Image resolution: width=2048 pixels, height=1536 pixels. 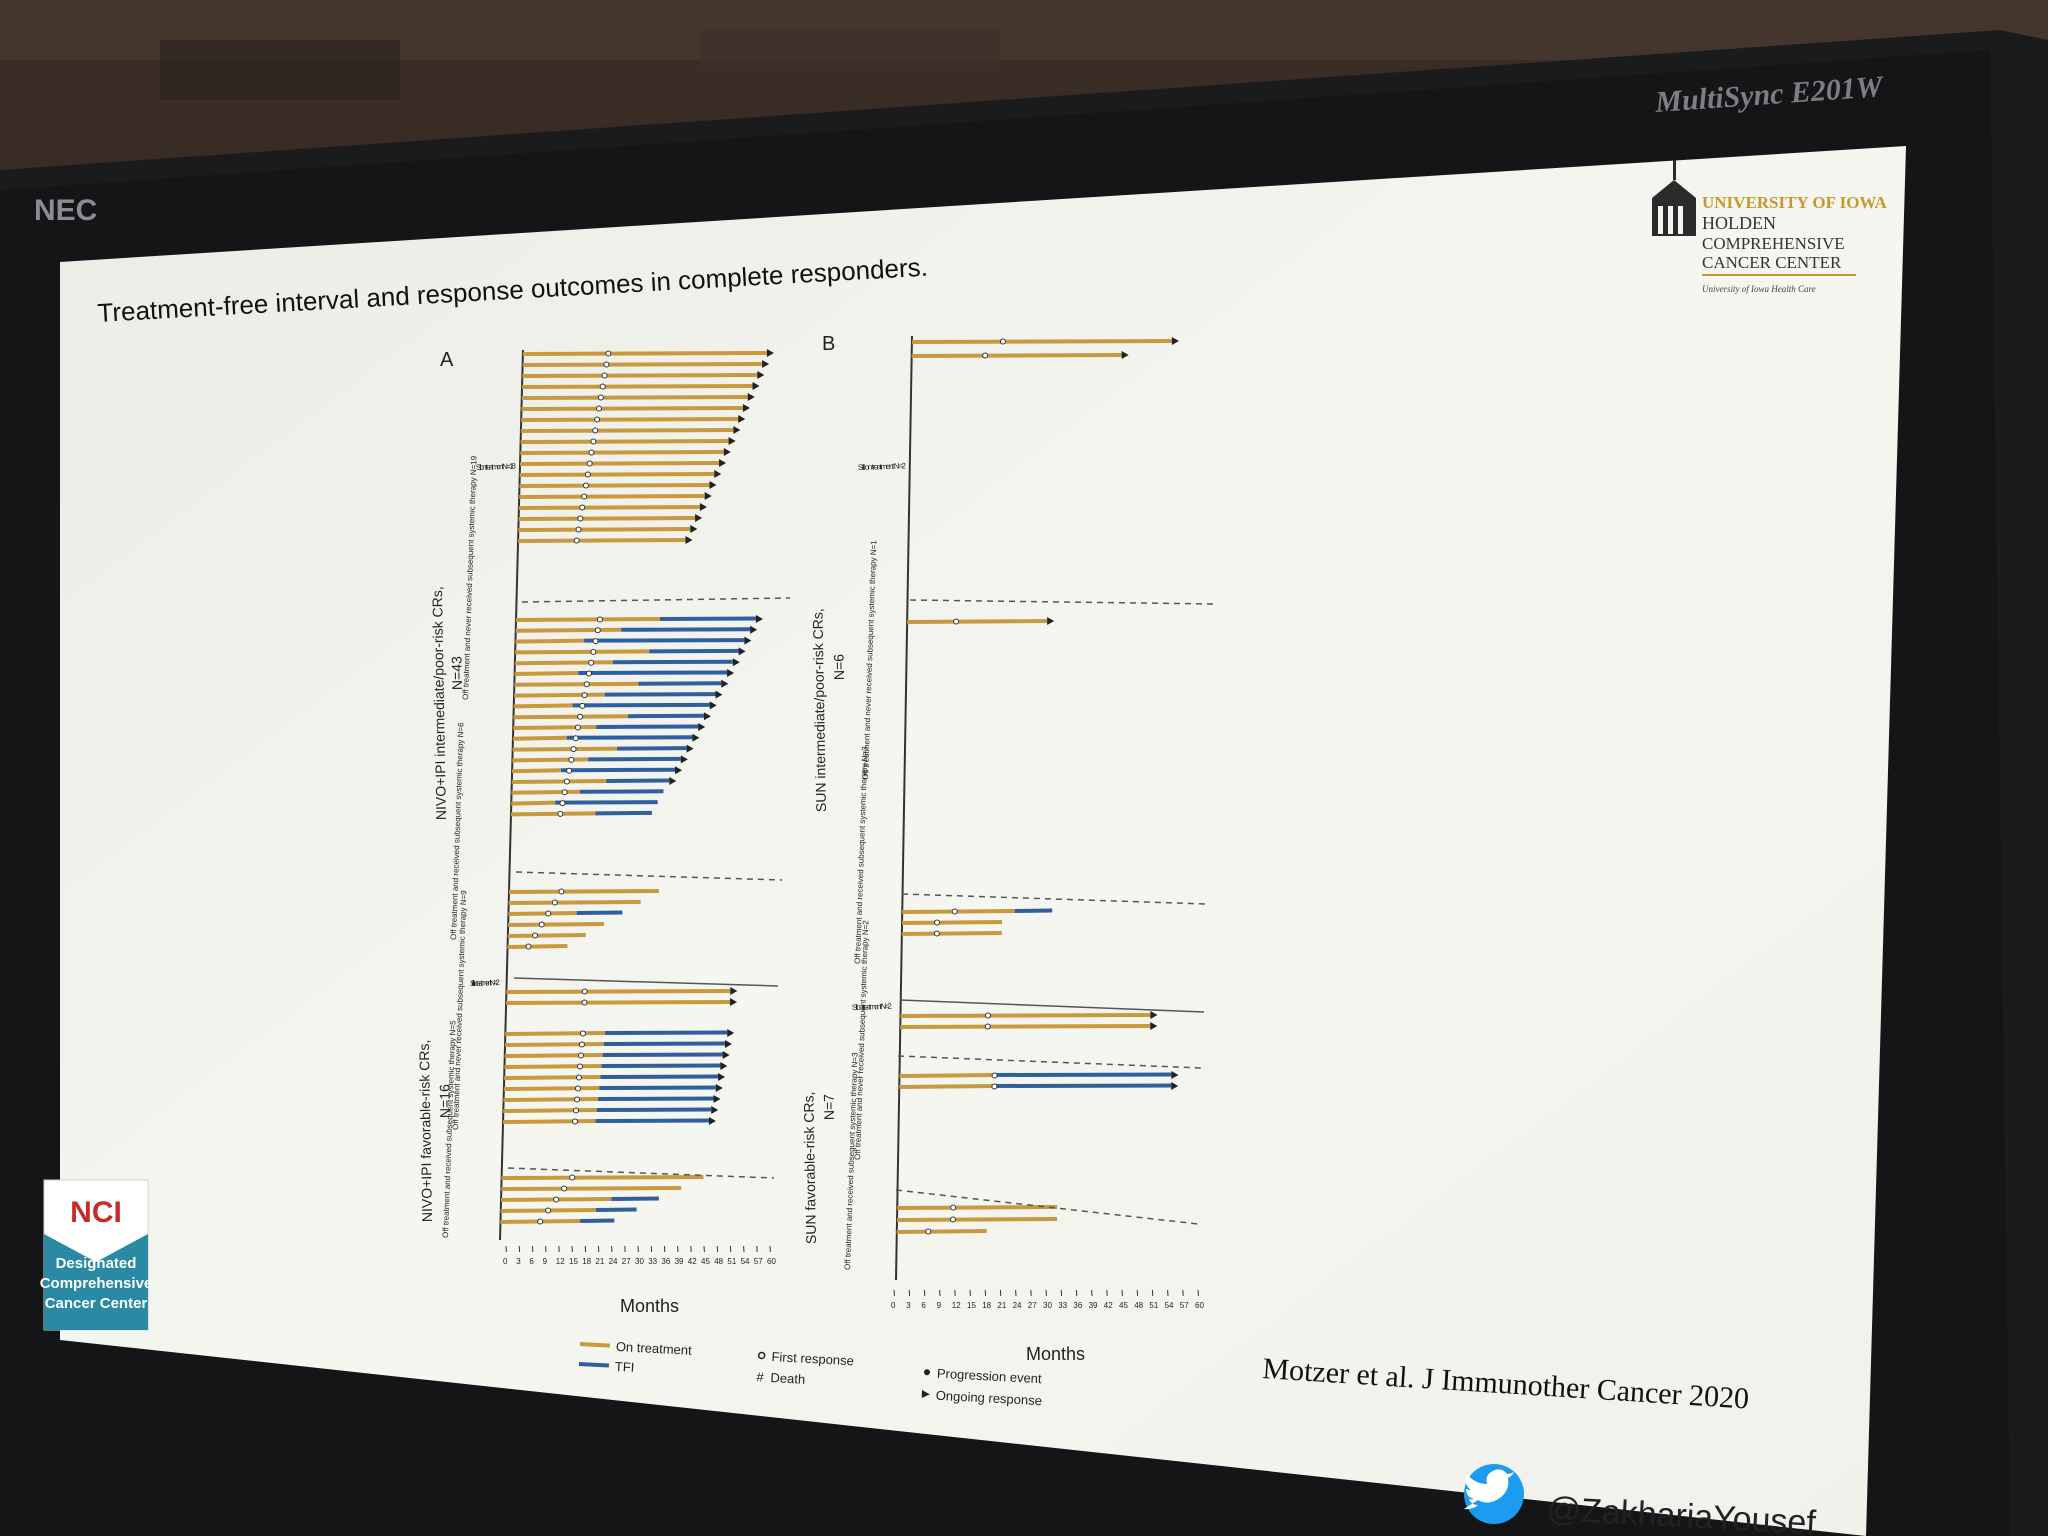 What do you see at coordinates (718, 1261) in the screenshot?
I see `tick-label: 48` at bounding box center [718, 1261].